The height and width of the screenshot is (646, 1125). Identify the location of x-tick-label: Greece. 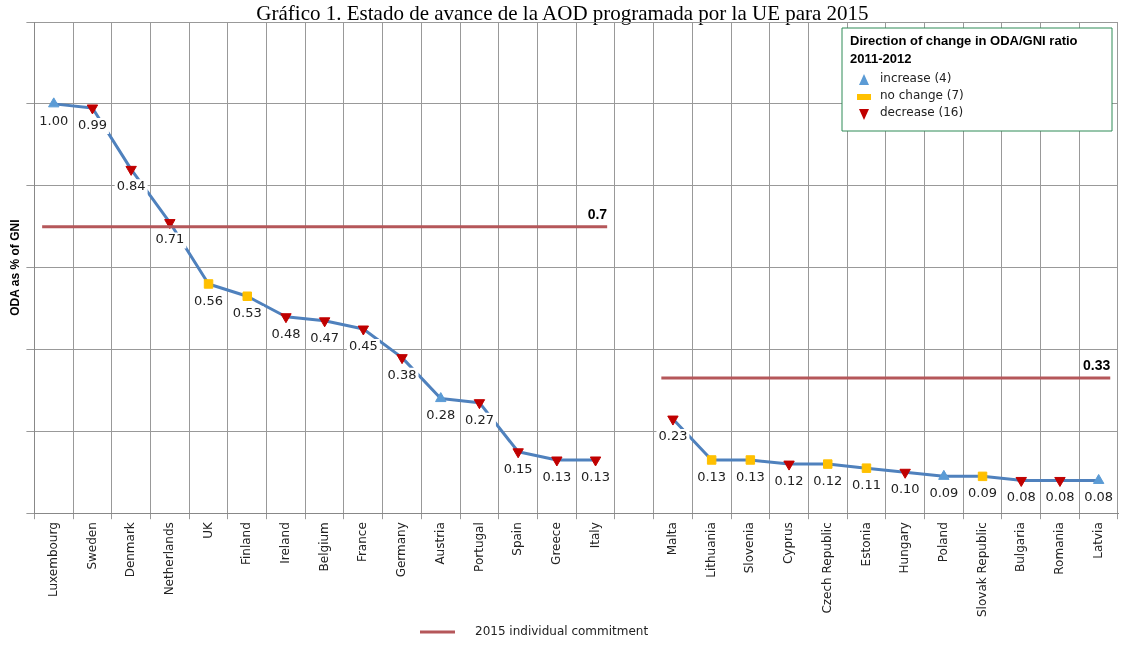
(555, 543).